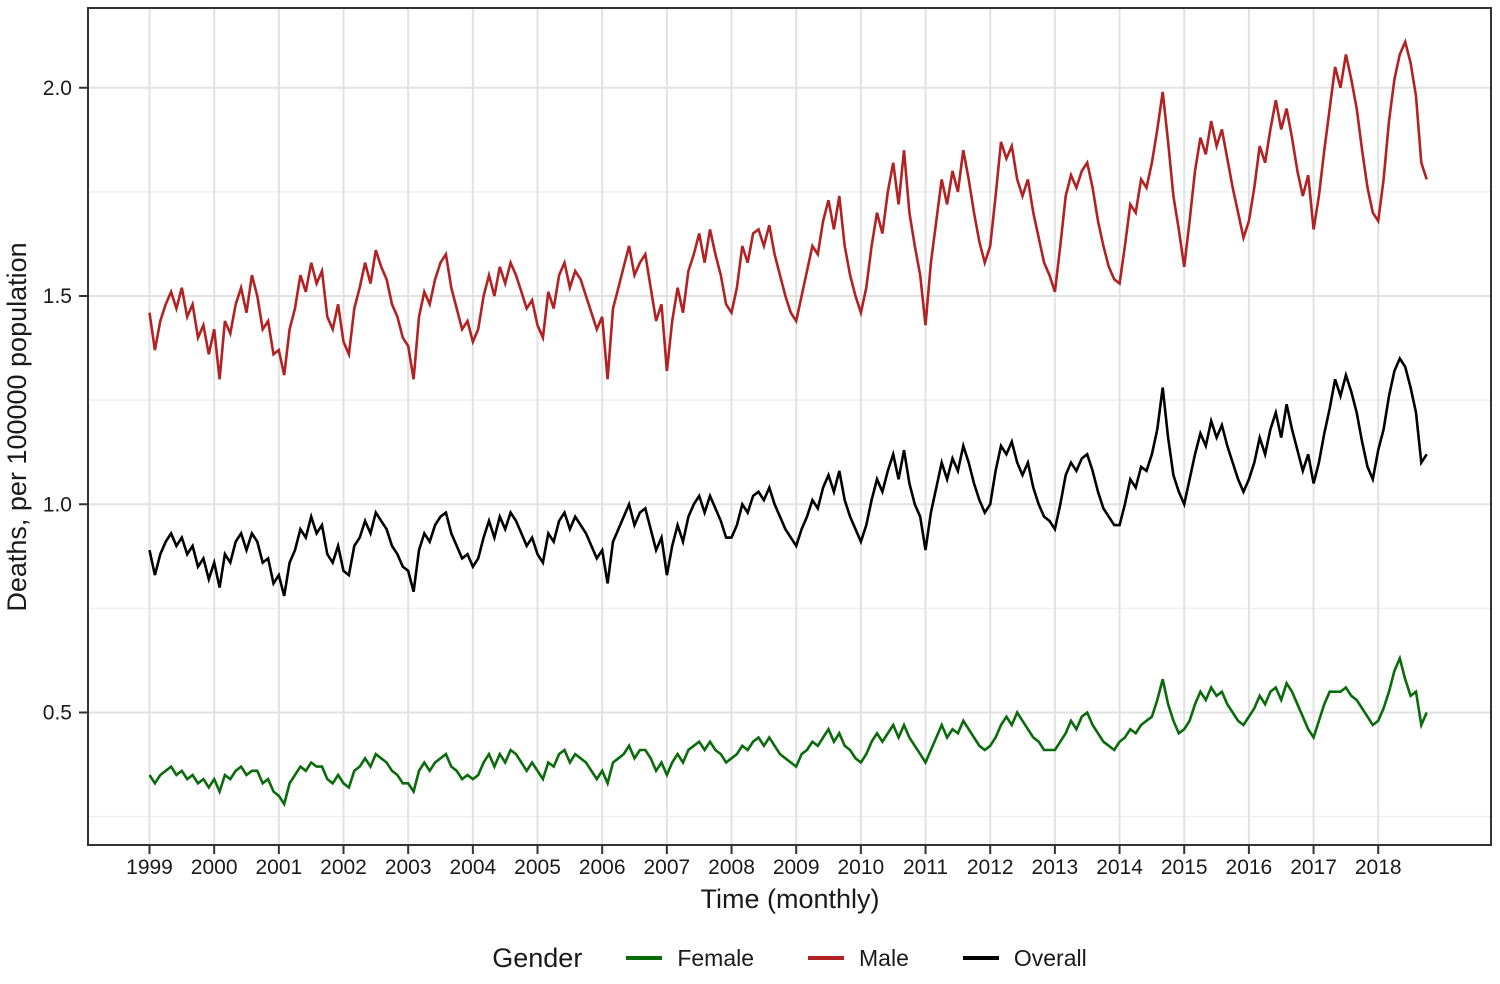 The image size is (1500, 984). I want to click on x-tick-label: 2015, so click(1184, 867).